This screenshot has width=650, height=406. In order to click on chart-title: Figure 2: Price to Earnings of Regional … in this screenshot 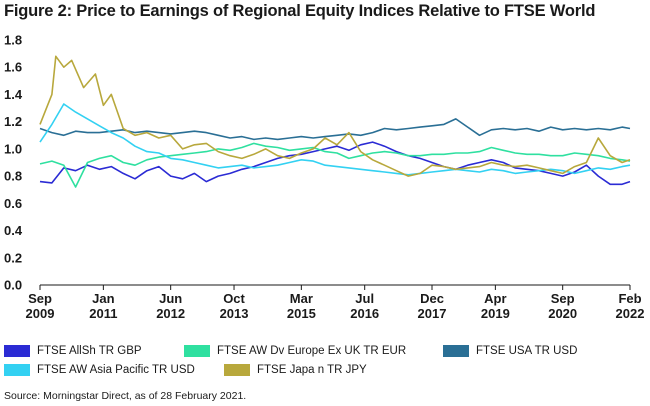, I will do `click(300, 11)`.